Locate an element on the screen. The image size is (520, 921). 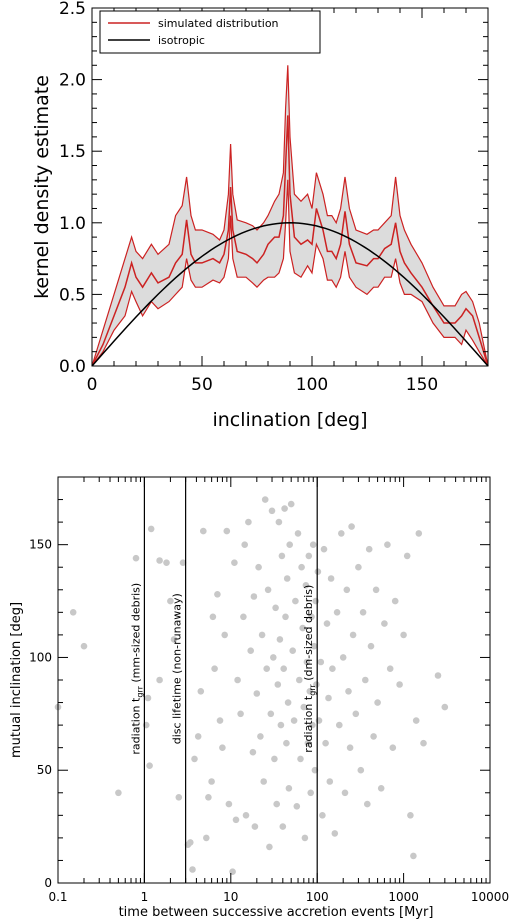
y-tick-label: 150 is located at coordinates (40, 545).